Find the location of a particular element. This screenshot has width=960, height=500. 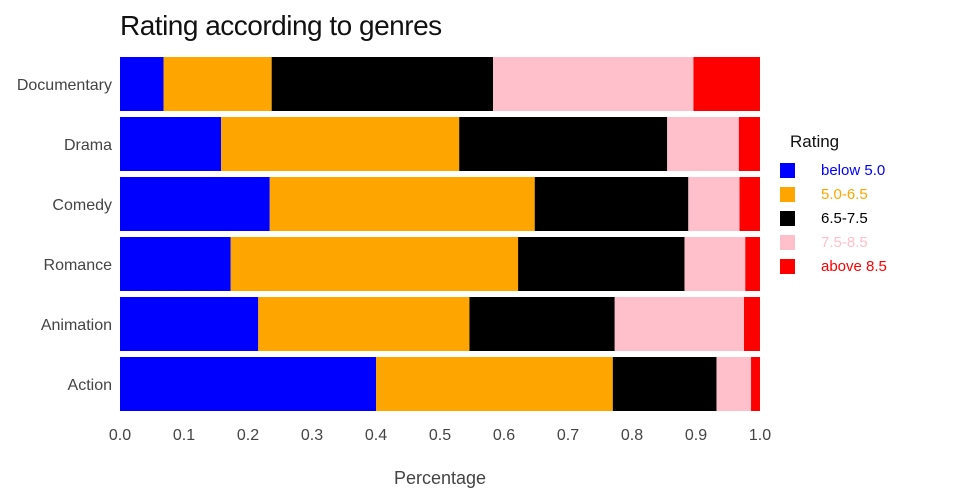

x-tick-label: 0.4 is located at coordinates (376, 435).